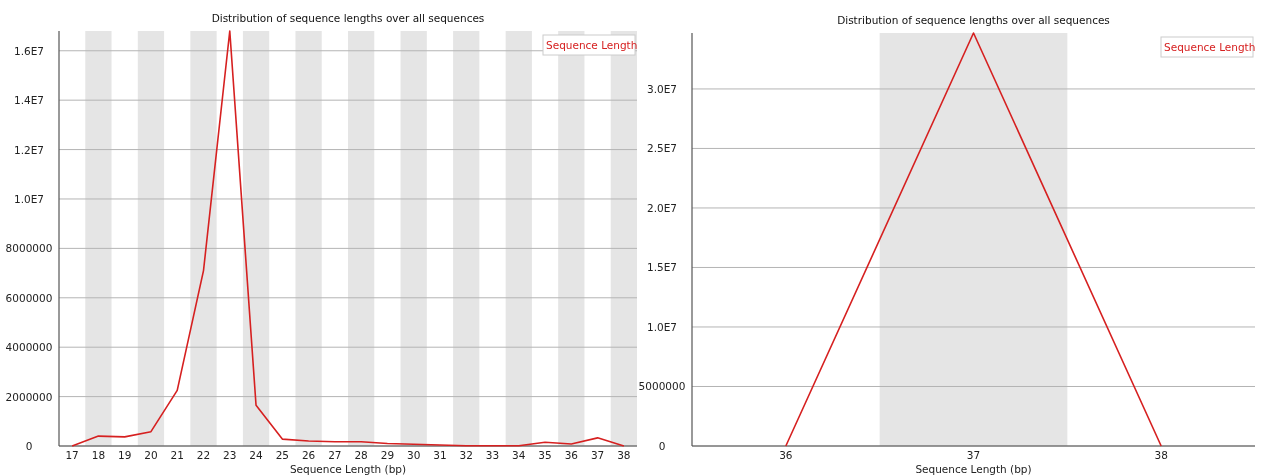 Image resolution: width=1263 pixels, height=475 pixels. What do you see at coordinates (440, 455) in the screenshot?
I see `x-tick-label: 31` at bounding box center [440, 455].